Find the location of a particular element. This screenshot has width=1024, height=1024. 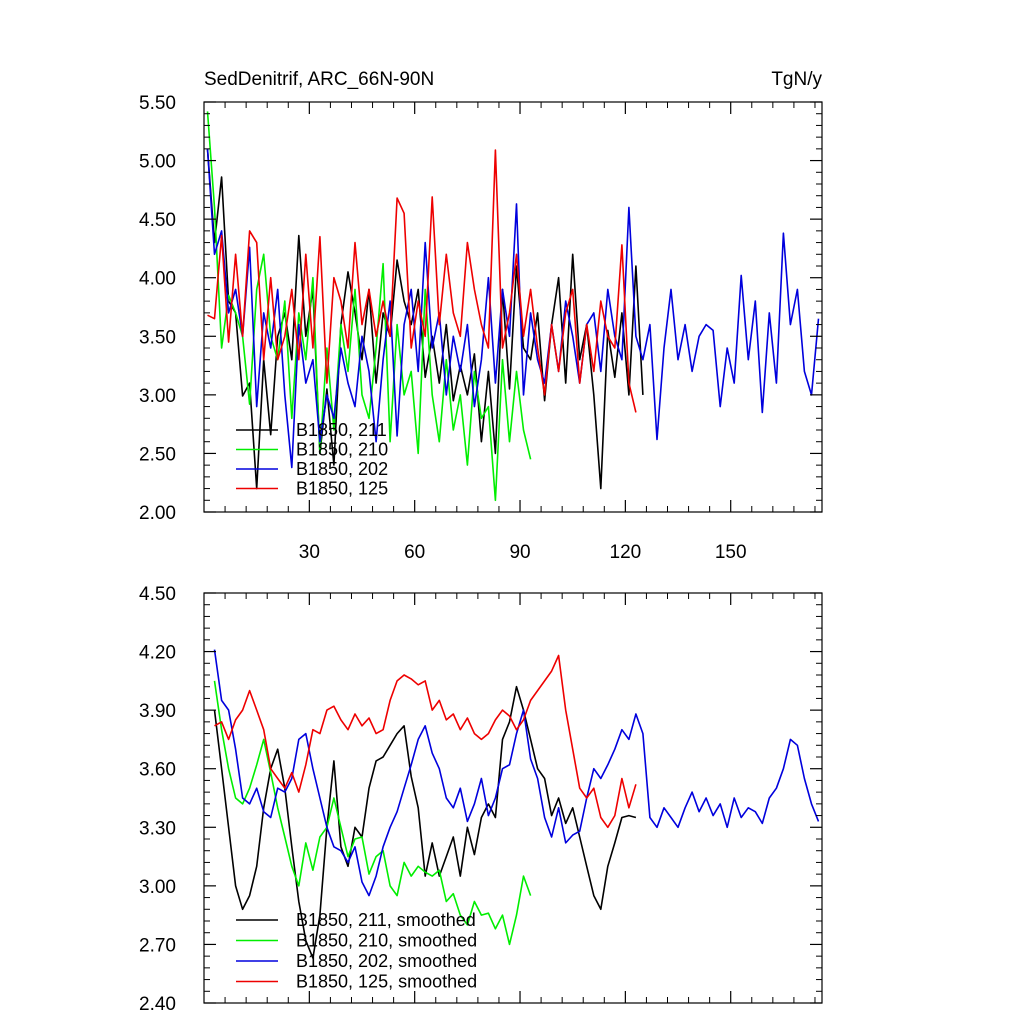

units-label: TgN/y is located at coordinates (796, 79).